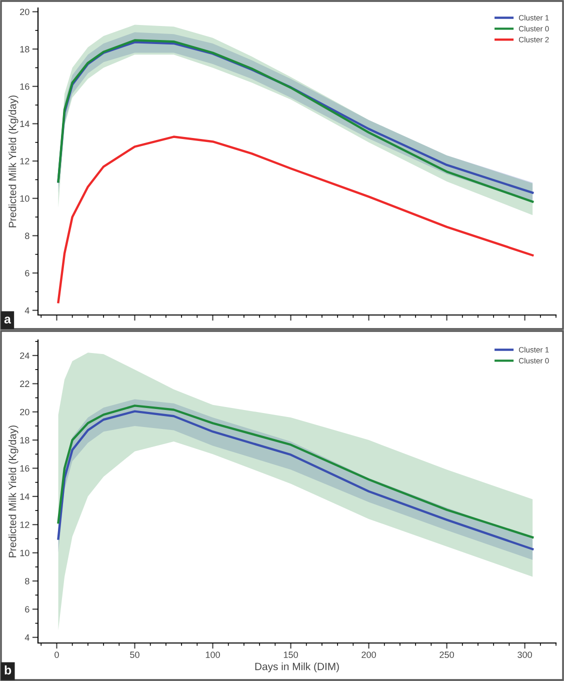 The width and height of the screenshot is (564, 681). What do you see at coordinates (369, 655) in the screenshot?
I see `x-tick-label: 200` at bounding box center [369, 655].